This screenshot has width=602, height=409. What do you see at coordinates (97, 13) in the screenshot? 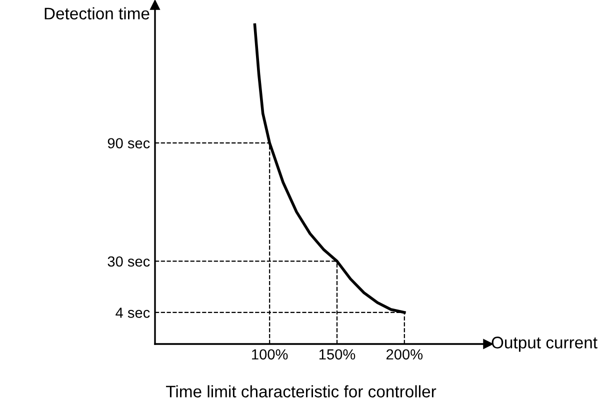
I see `y-axis-title: Detection time` at bounding box center [97, 13].